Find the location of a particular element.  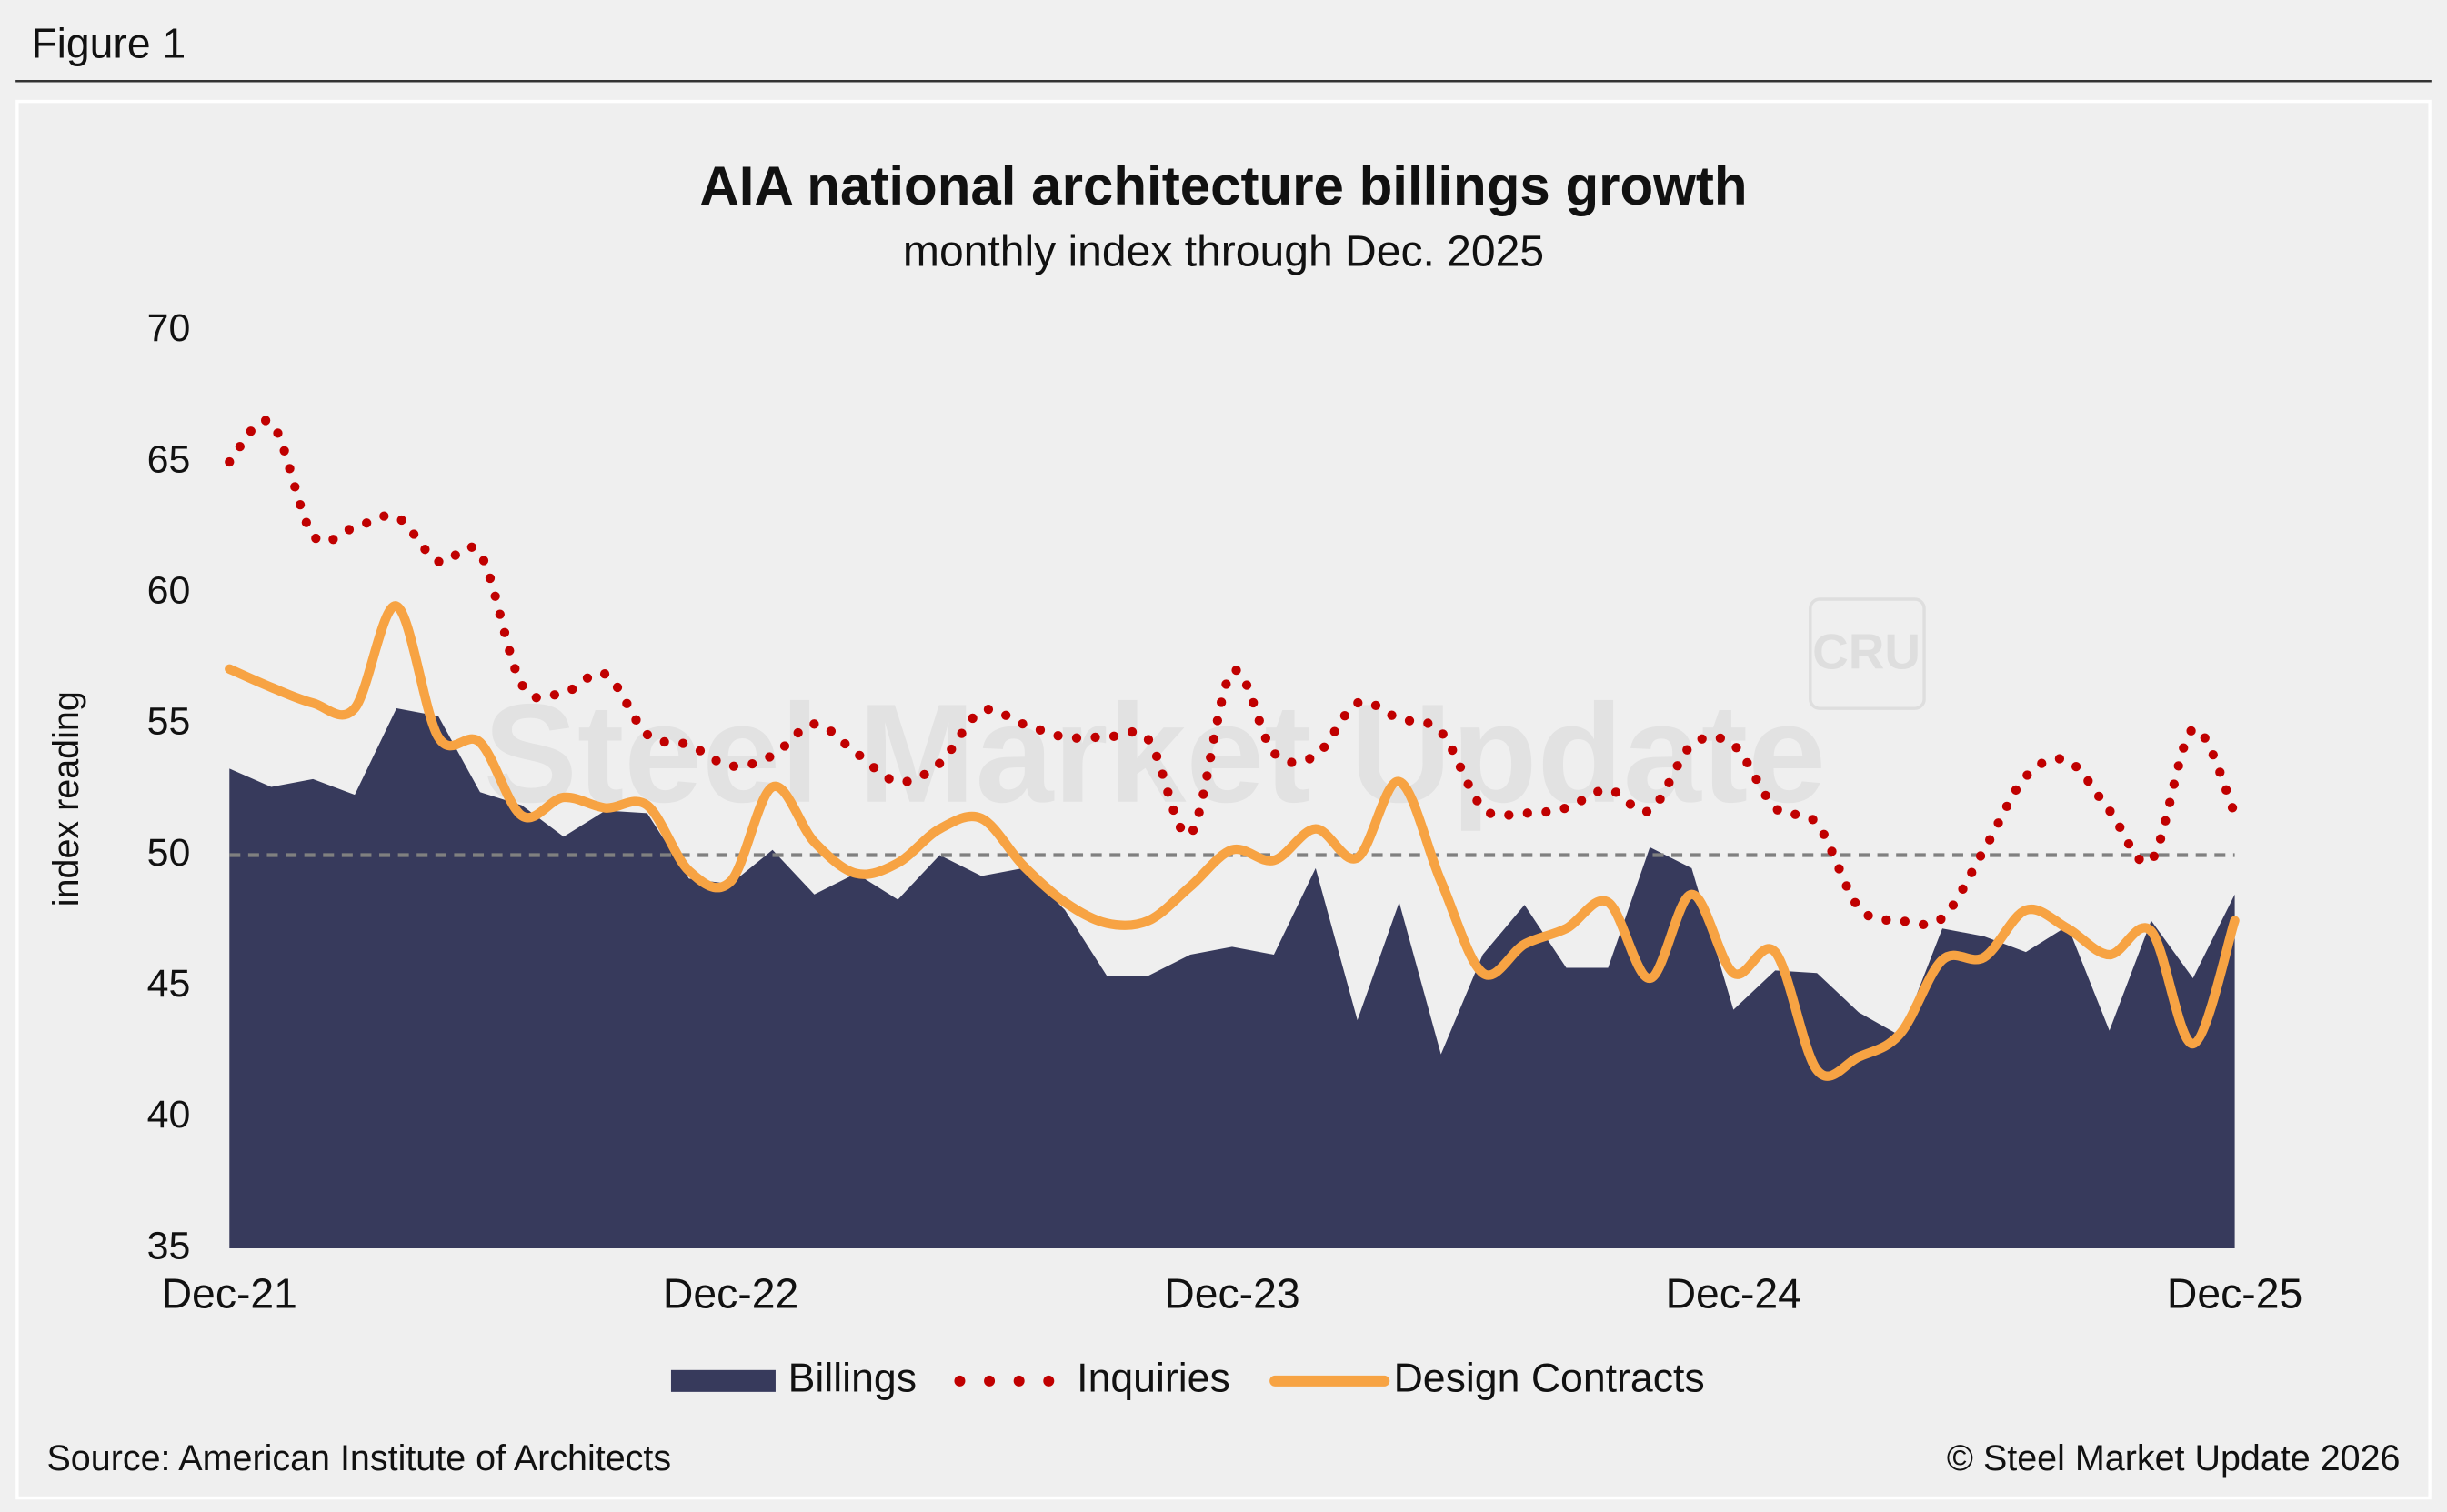

y-tick-label: 65 is located at coordinates (169, 459).